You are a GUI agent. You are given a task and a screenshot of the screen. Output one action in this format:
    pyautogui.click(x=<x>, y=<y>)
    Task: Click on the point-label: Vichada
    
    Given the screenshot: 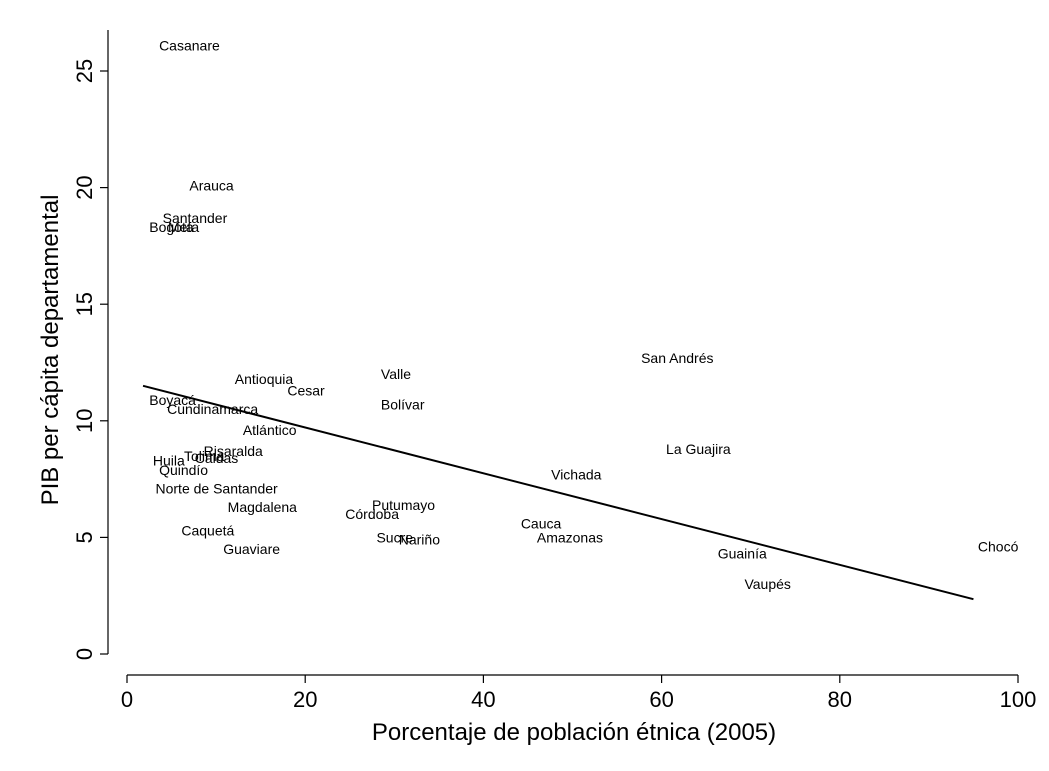 What is the action you would take?
    pyautogui.click(x=576, y=474)
    